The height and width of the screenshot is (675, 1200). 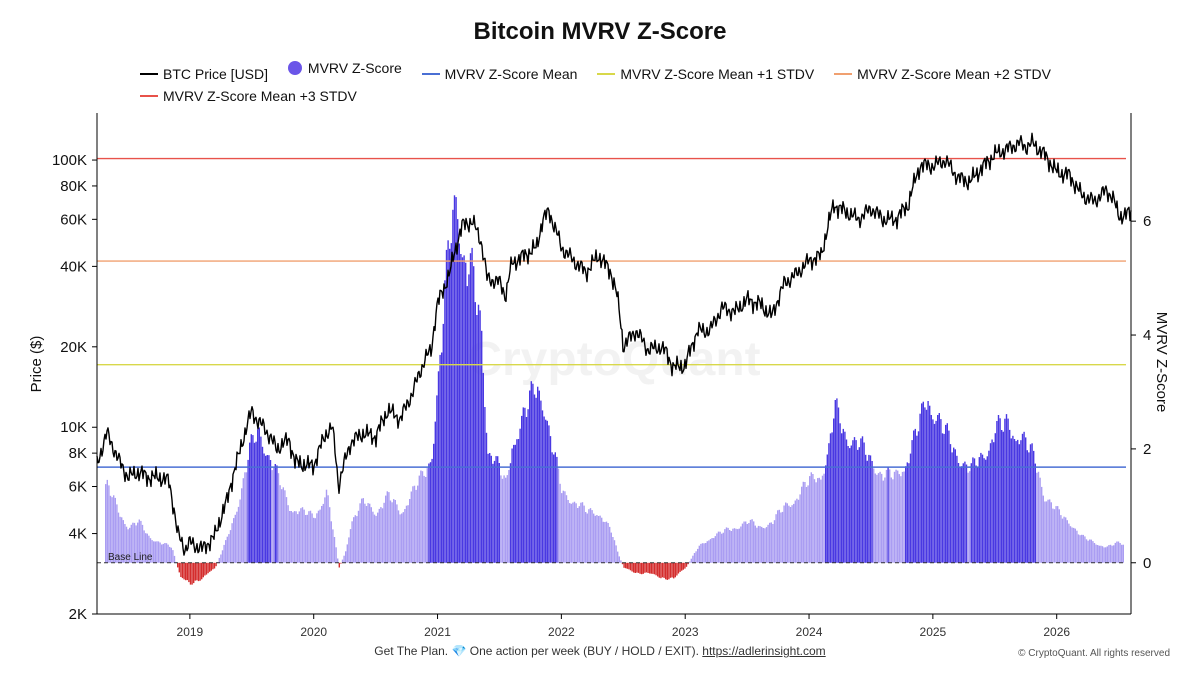 What do you see at coordinates (204, 74) in the screenshot?
I see `legend-item-btc-price: BTC Price [USD]` at bounding box center [204, 74].